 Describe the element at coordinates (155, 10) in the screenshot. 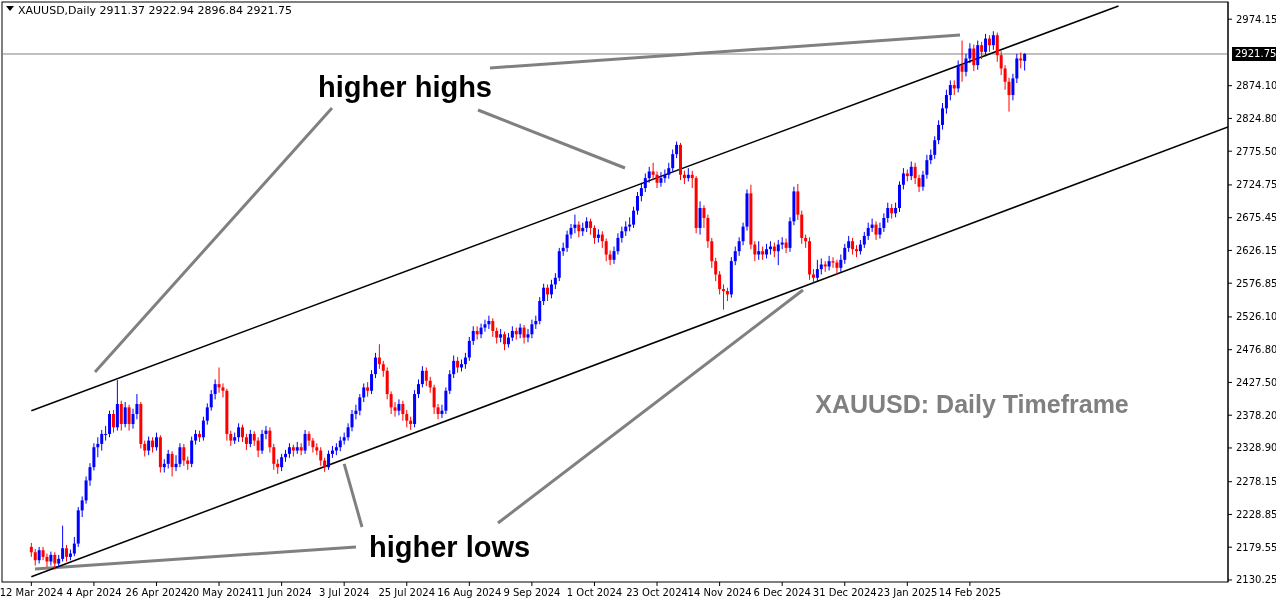

I see `chart-title: XAUUSD,Daily 2911.37 2922.94 2896.84 2921.75` at that location.